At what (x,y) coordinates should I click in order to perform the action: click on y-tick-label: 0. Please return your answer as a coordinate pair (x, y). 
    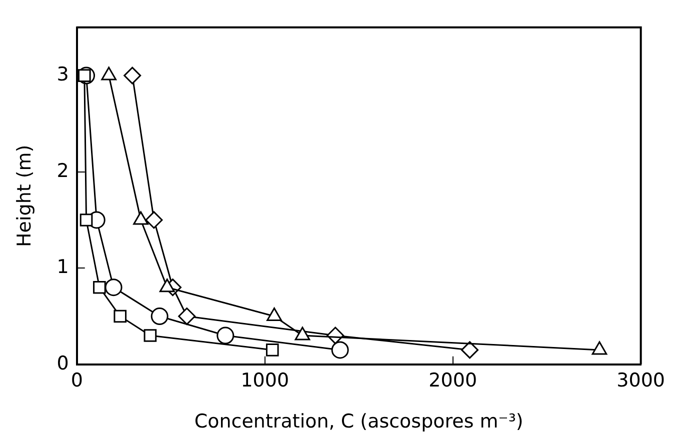
    Looking at the image, I should click on (62, 363).